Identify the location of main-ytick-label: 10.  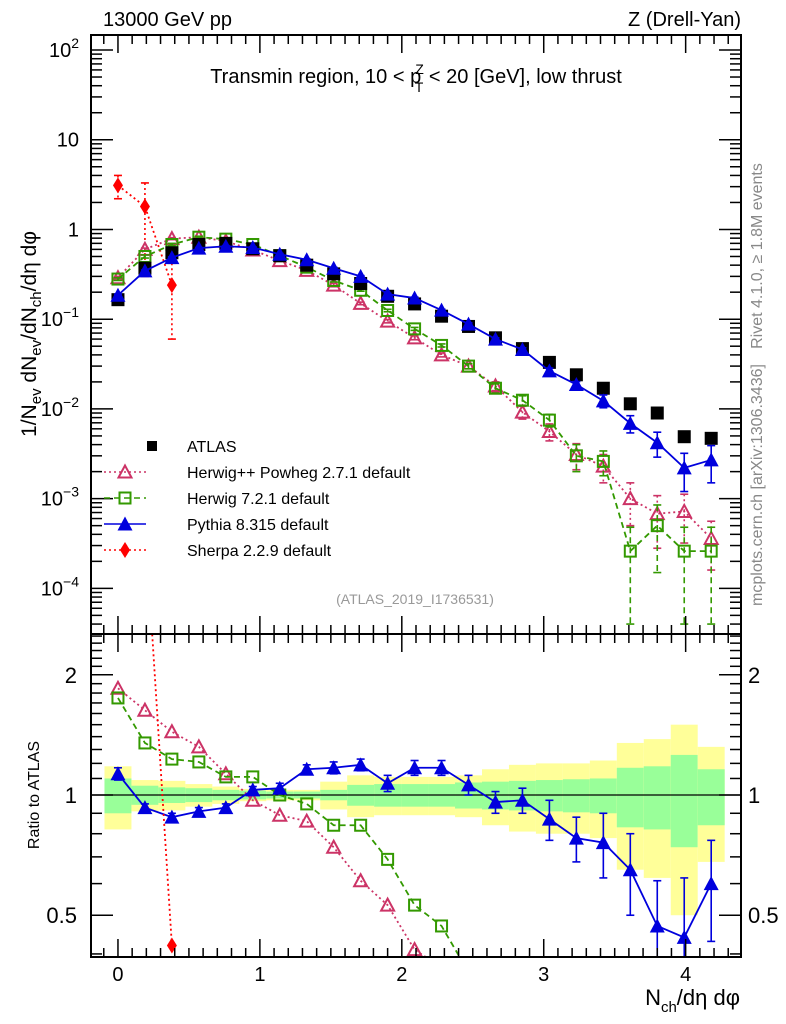
(68, 141).